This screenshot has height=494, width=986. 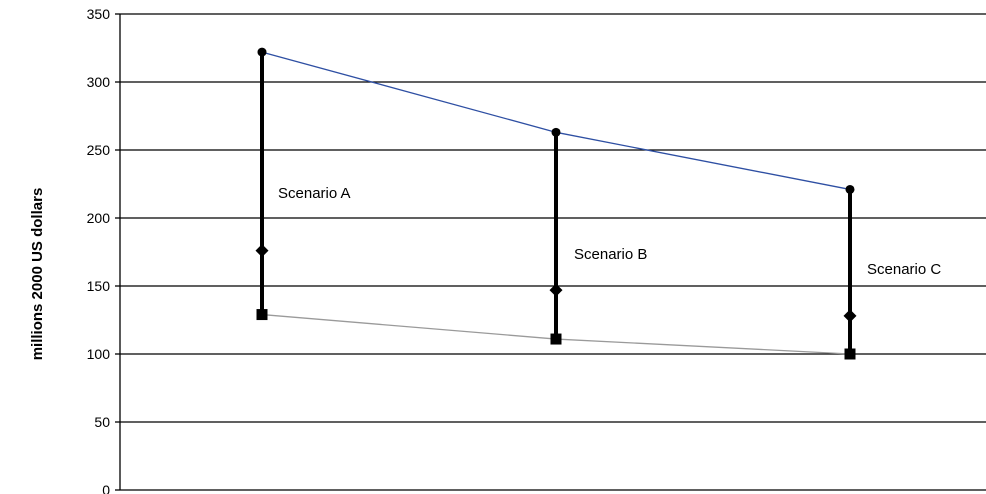 What do you see at coordinates (99, 218) in the screenshot?
I see `y-tick-label: 200` at bounding box center [99, 218].